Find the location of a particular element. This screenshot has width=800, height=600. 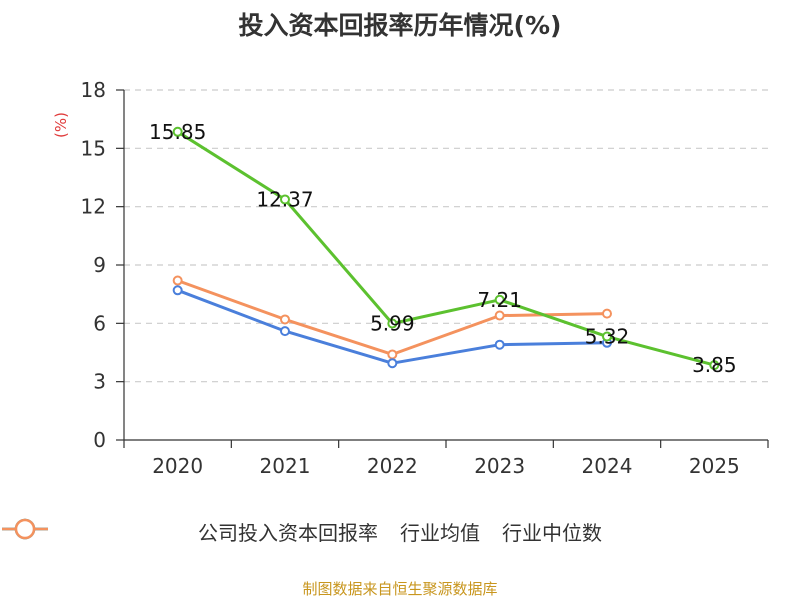

y-tick-label: 12 is located at coordinates (93, 207).